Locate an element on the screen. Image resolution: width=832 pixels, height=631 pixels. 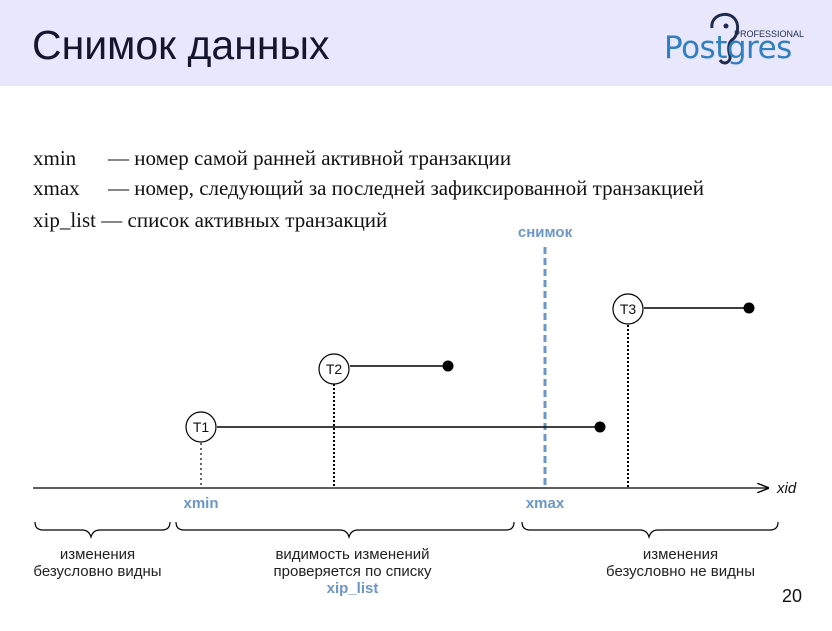
xmax-marker: xmax is located at coordinates (545, 503).